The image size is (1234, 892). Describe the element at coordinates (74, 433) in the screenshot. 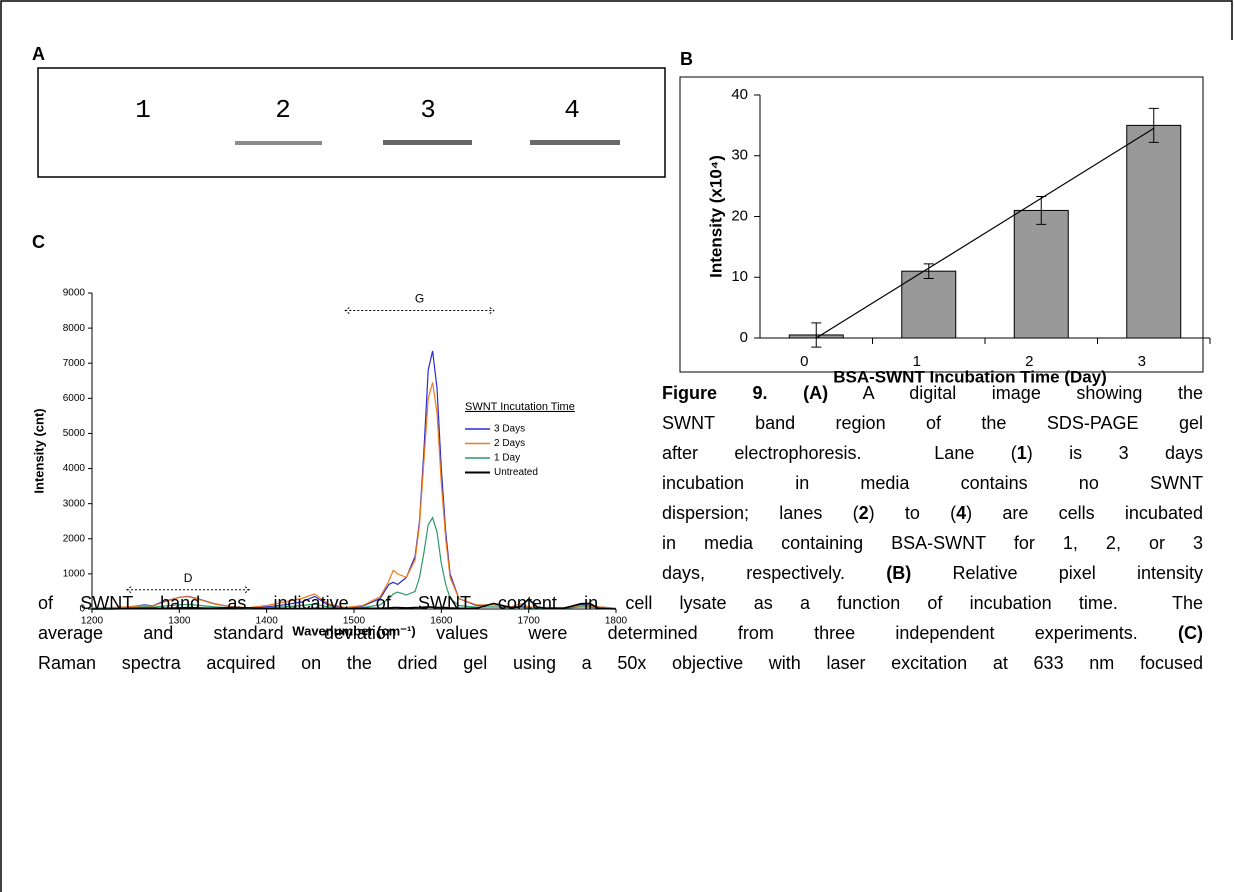

I see `y-tick-label: 5000` at that location.